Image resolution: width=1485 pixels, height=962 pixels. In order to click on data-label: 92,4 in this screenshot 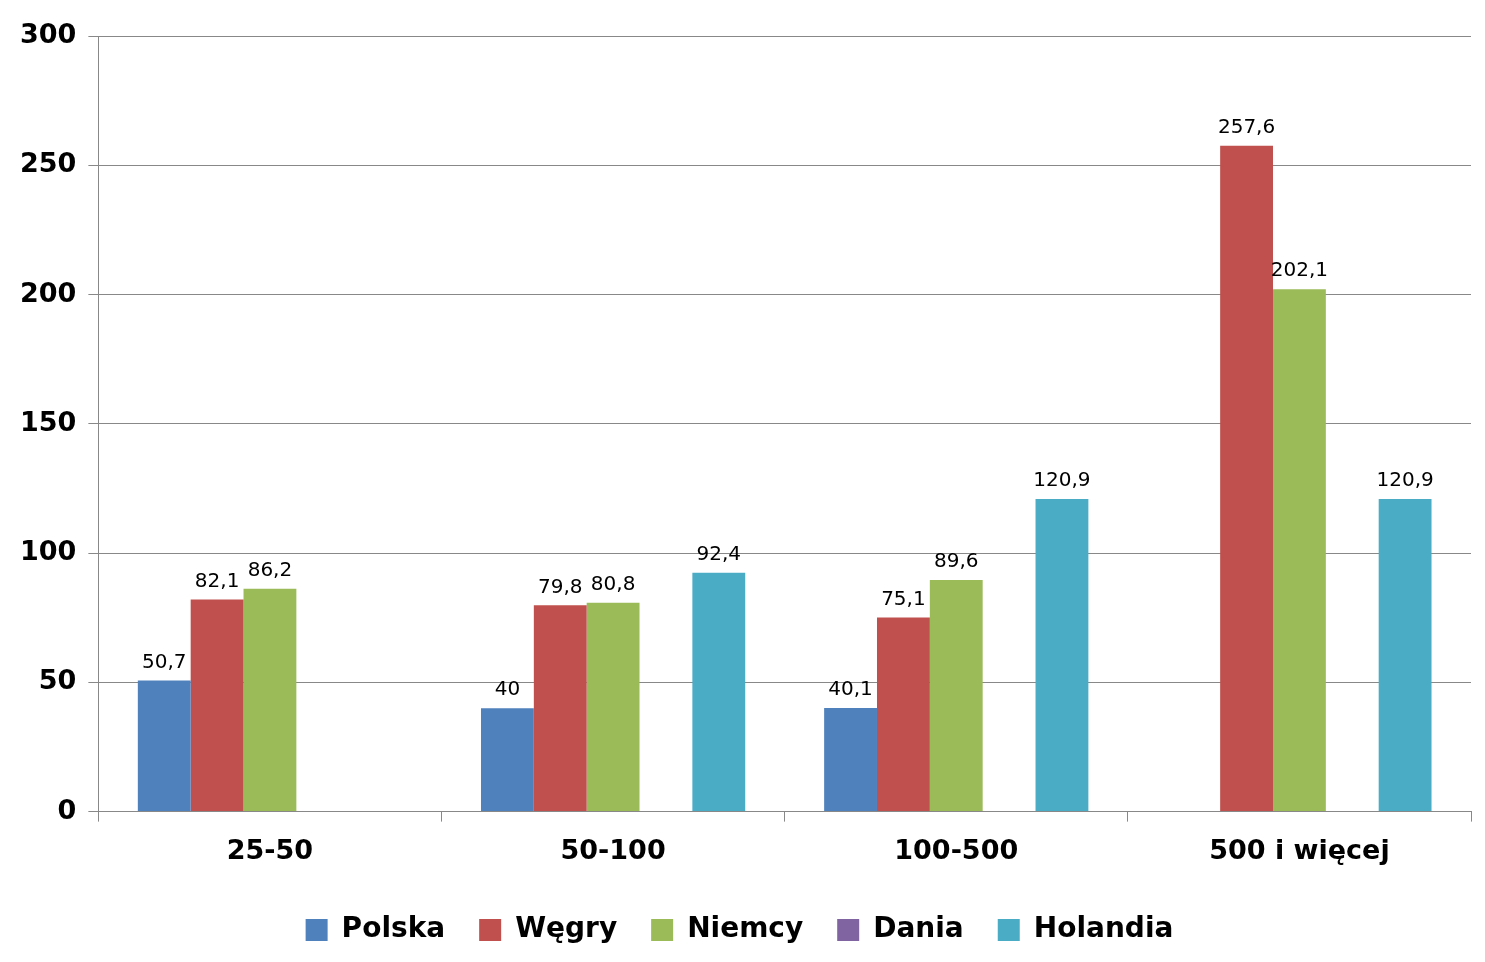, I will do `click(719, 552)`.